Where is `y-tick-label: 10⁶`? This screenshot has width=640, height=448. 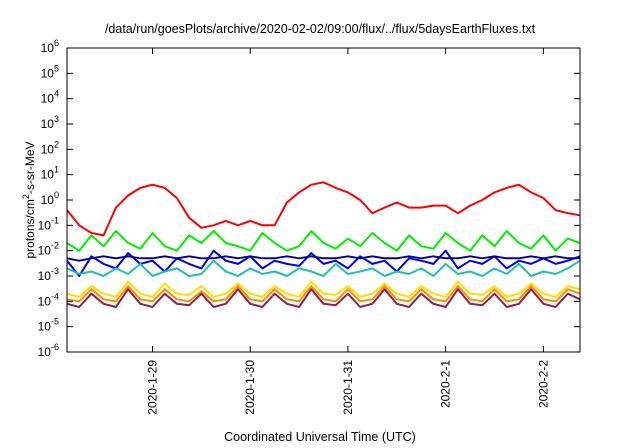 y-tick-label: 10⁶ is located at coordinates (50, 46).